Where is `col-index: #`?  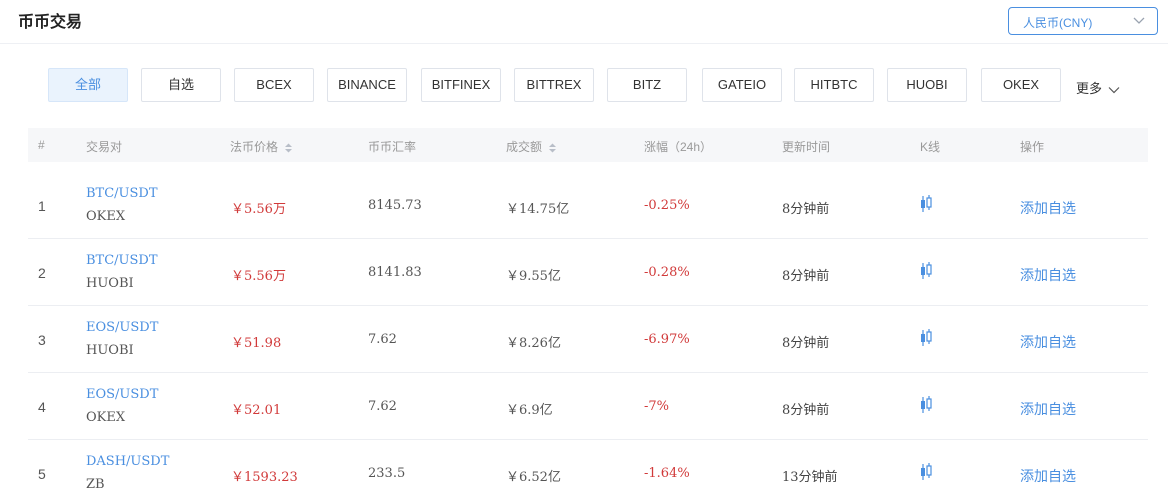
col-index: # is located at coordinates (41, 145).